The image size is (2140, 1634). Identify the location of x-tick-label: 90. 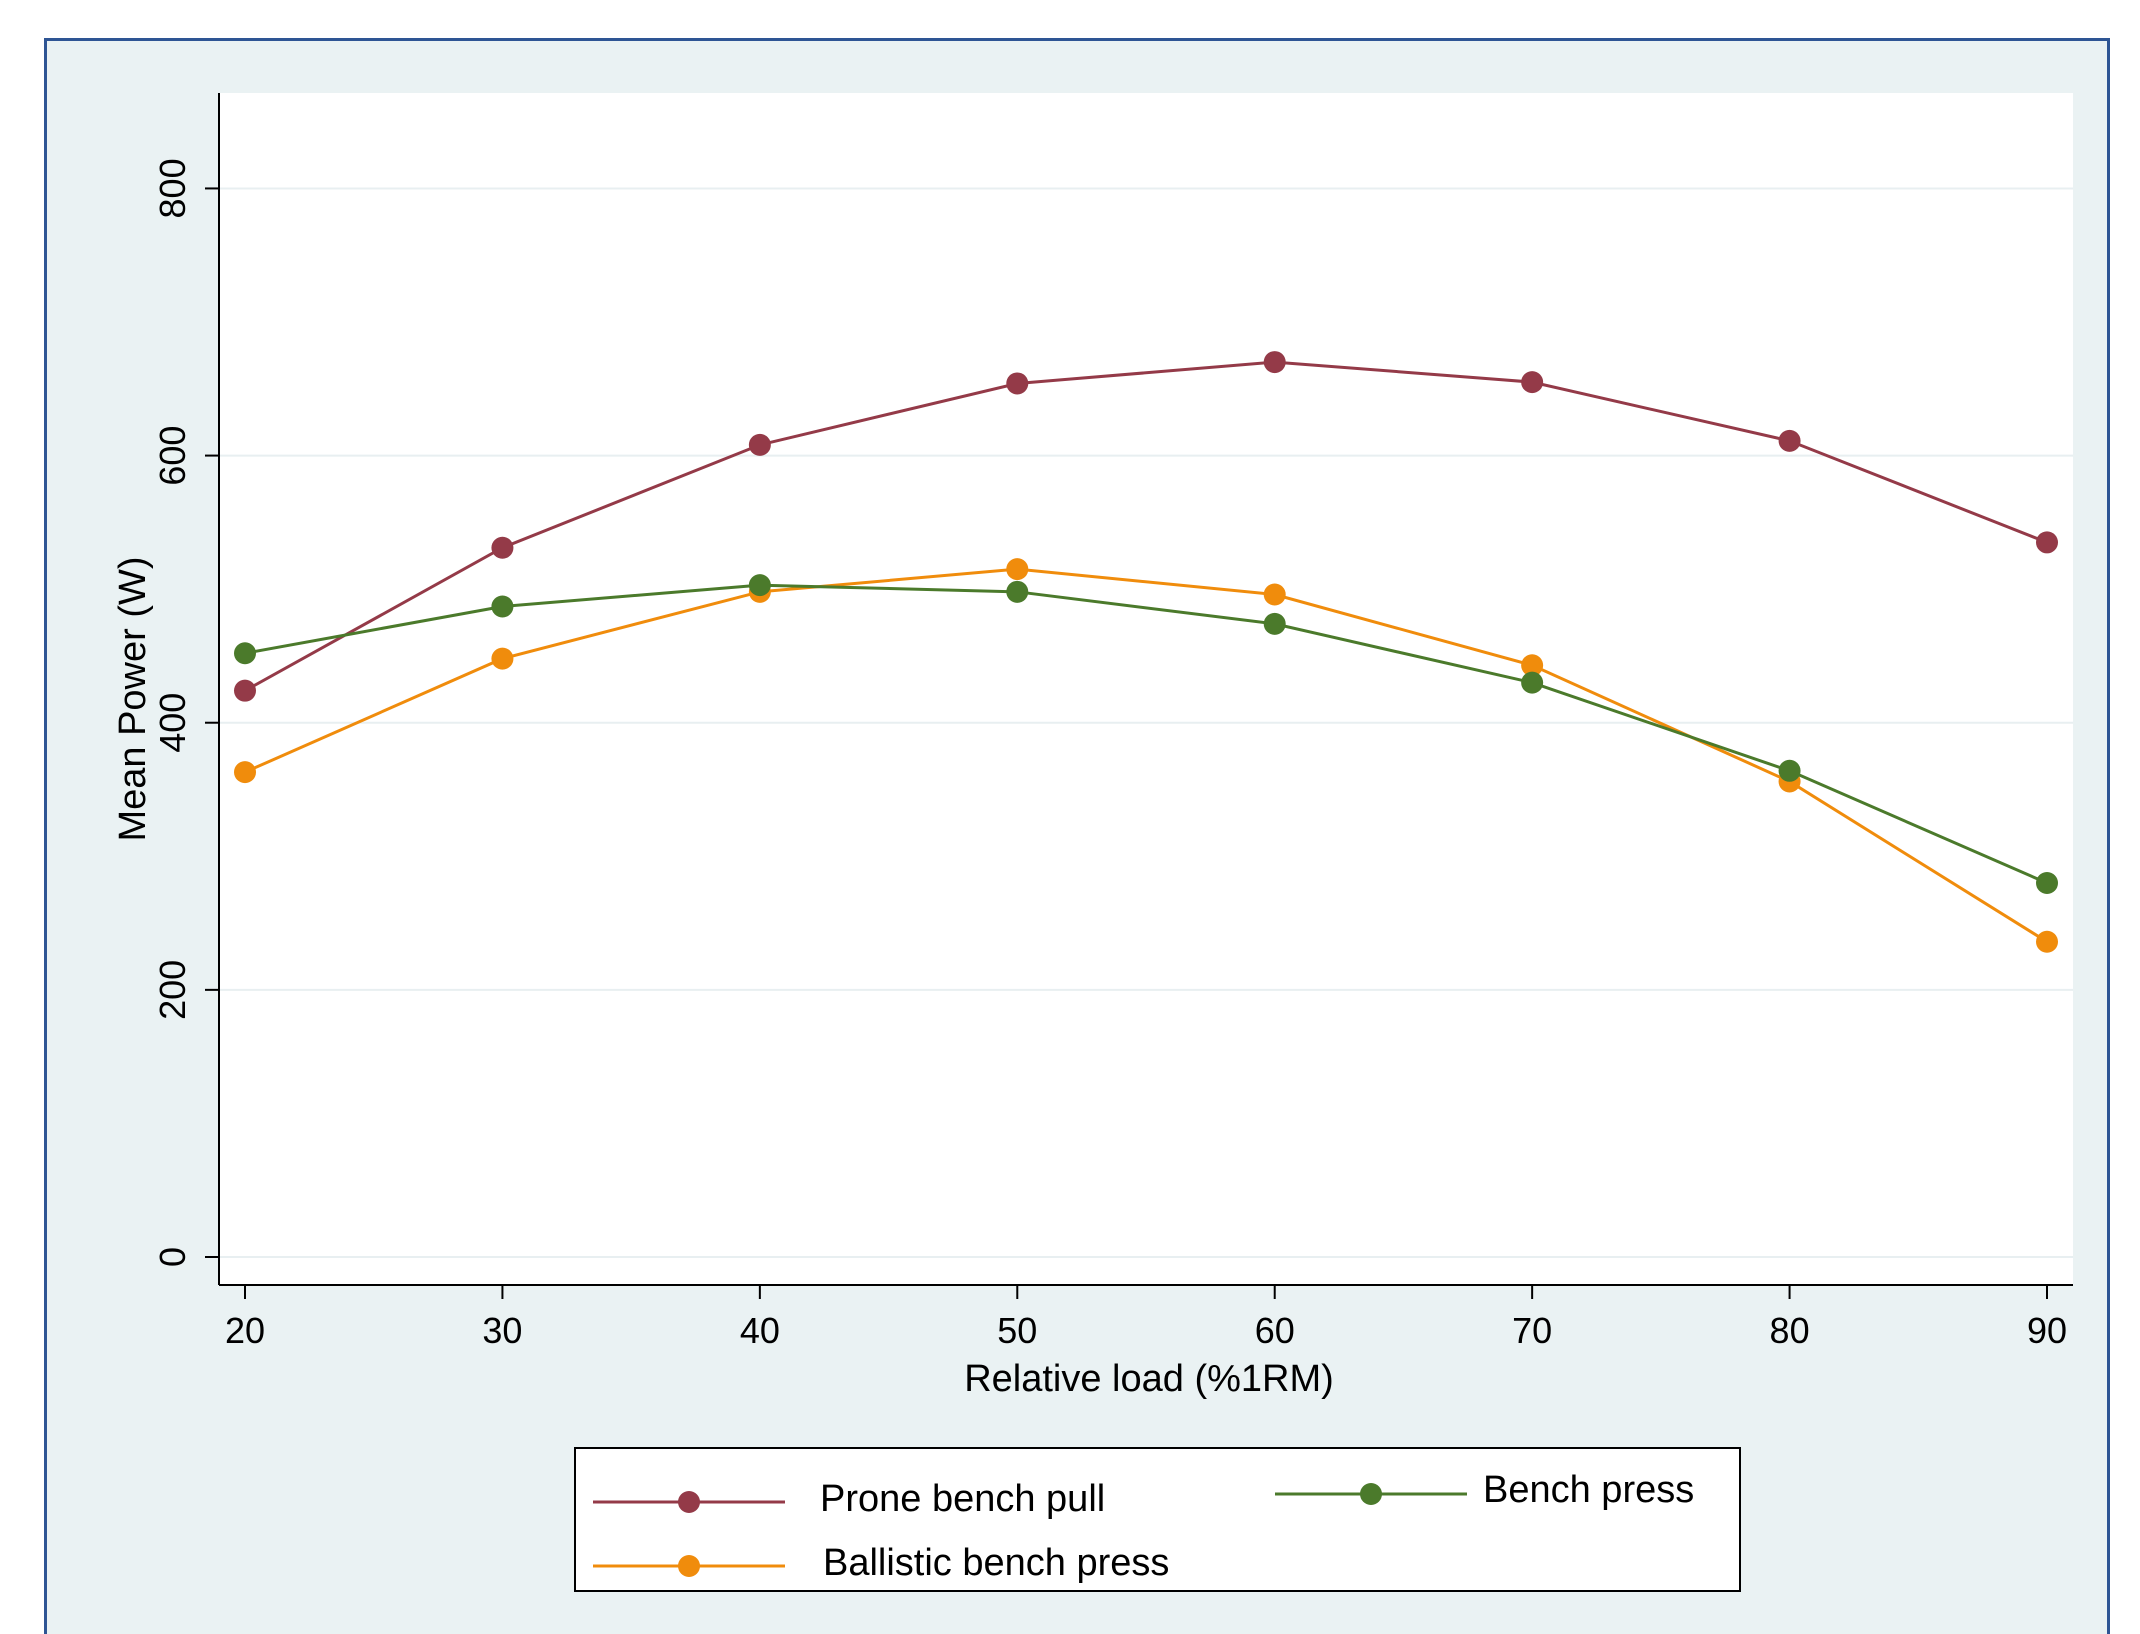
(2047, 1330).